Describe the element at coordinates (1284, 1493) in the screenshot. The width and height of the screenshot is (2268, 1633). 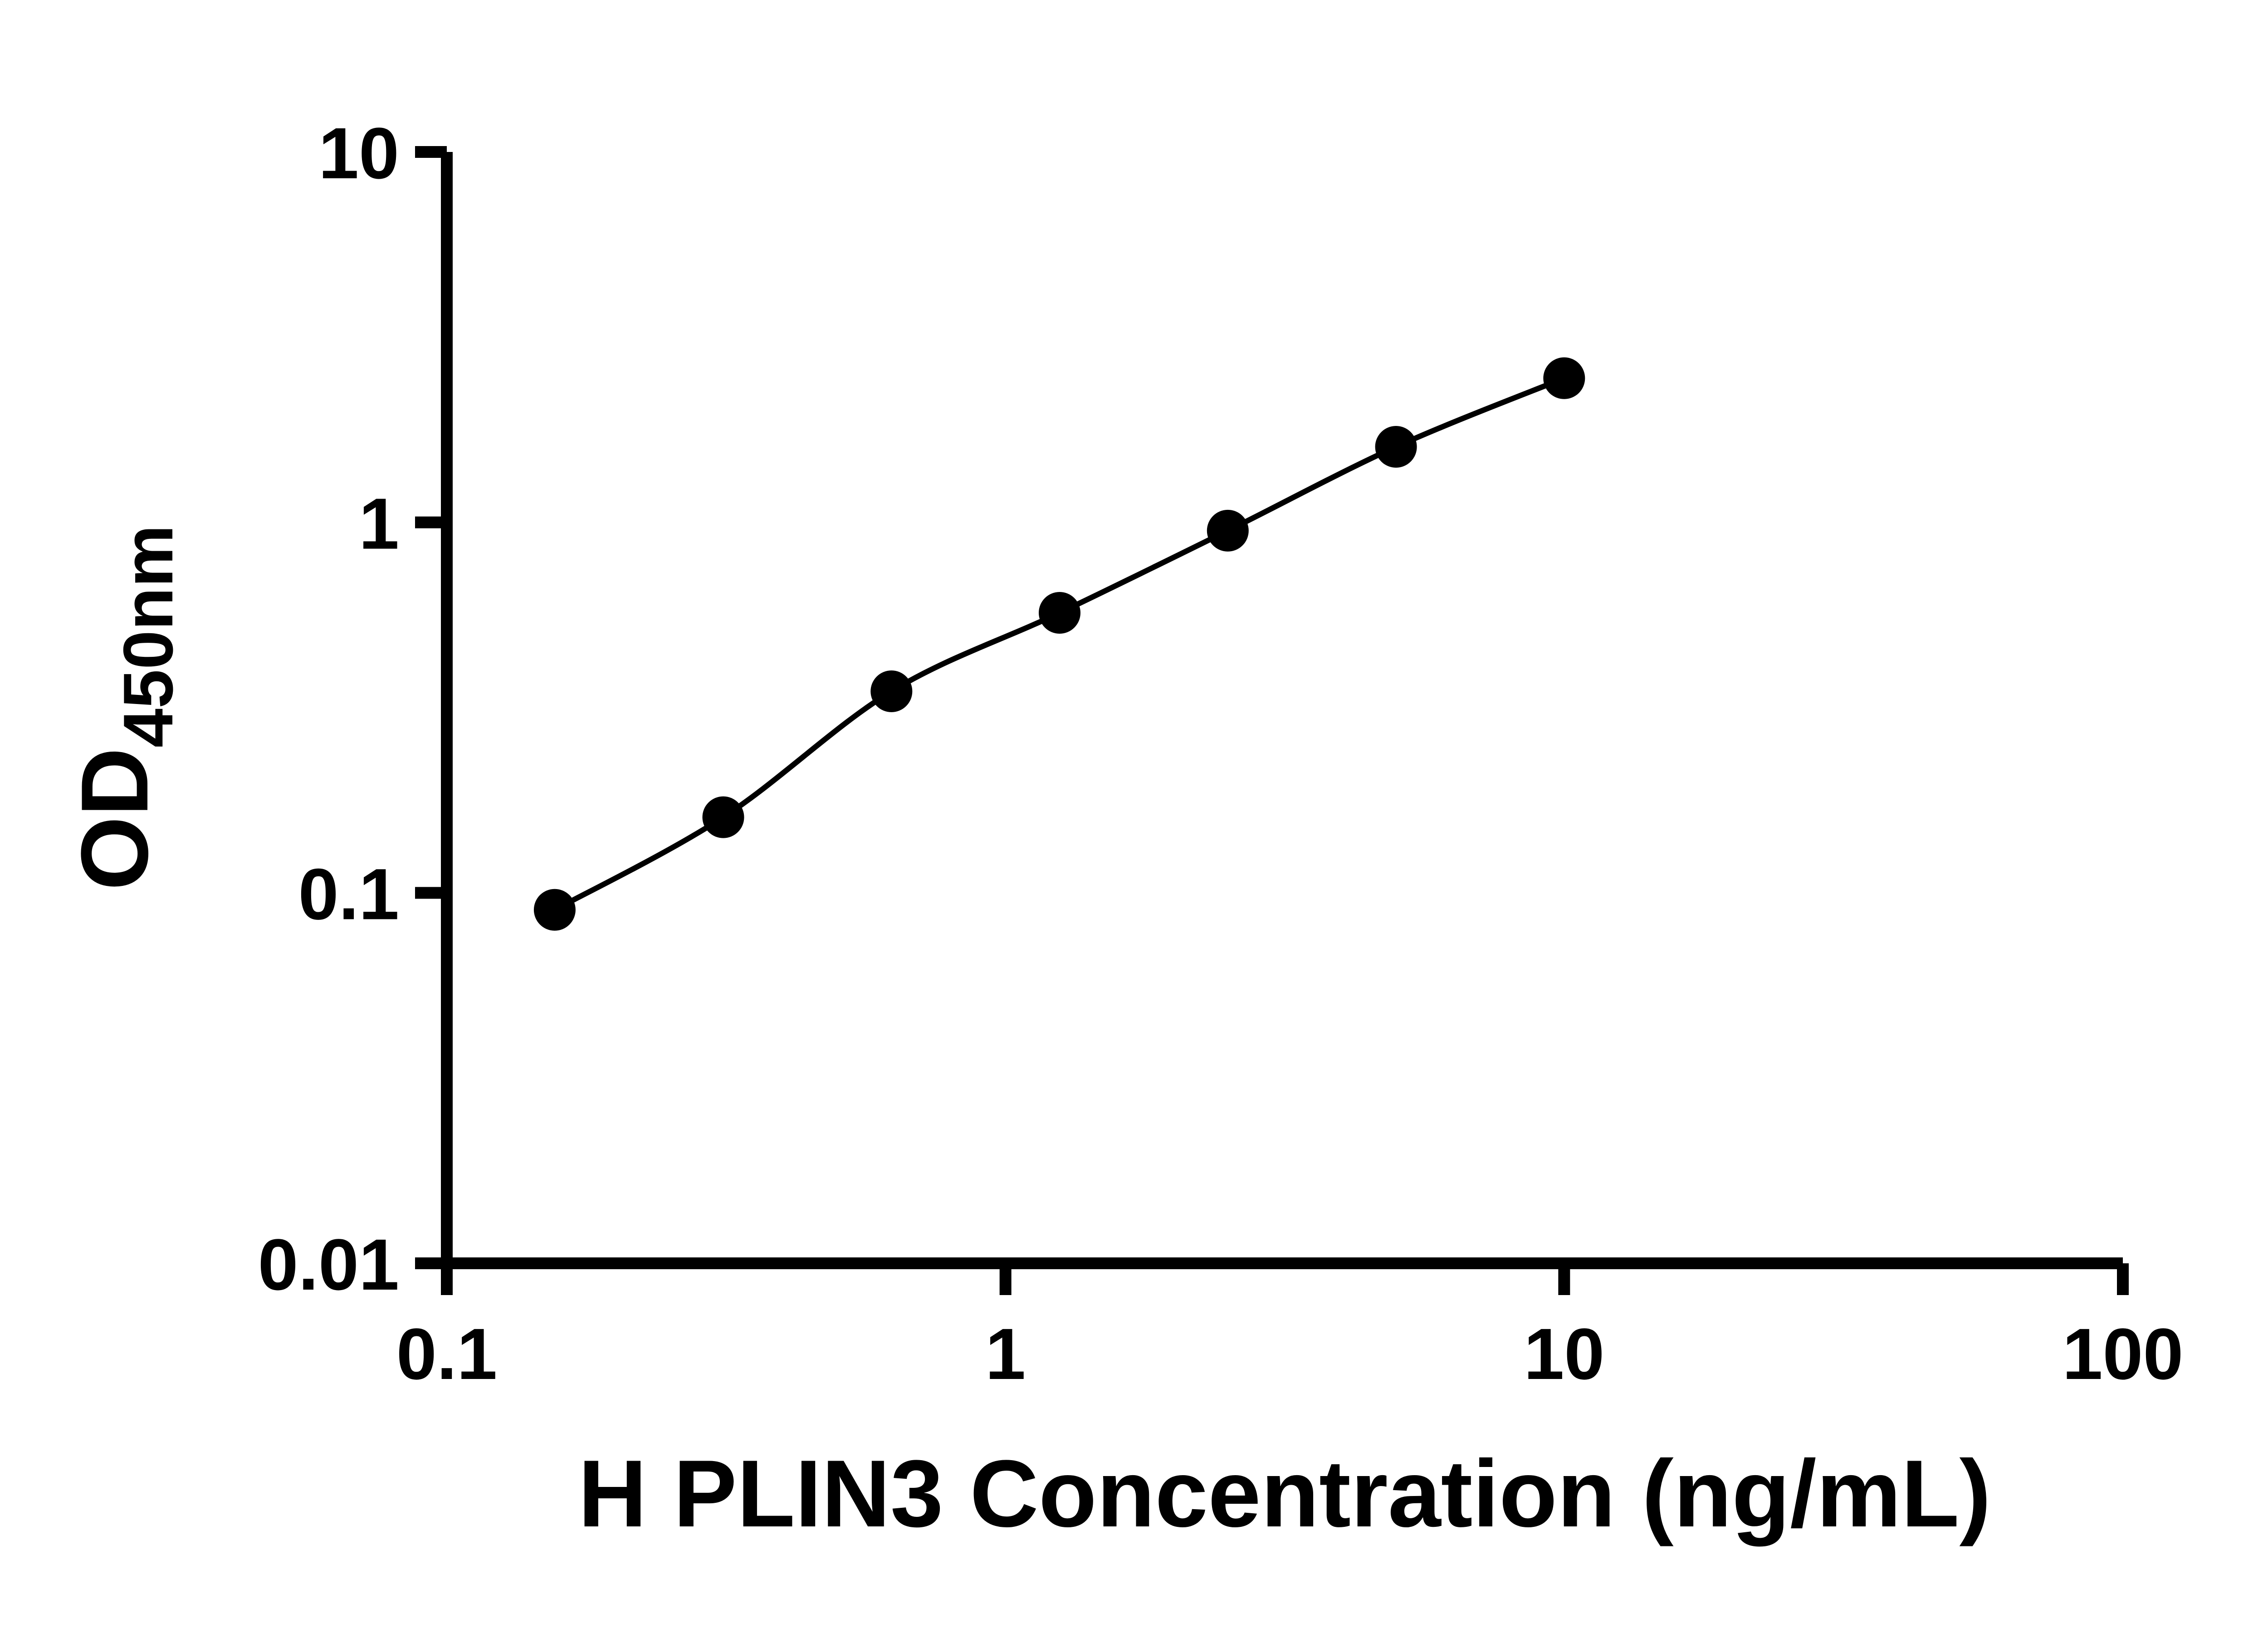
I see `x-axis-title: H PLIN3 Concentration (ng/mL)` at that location.